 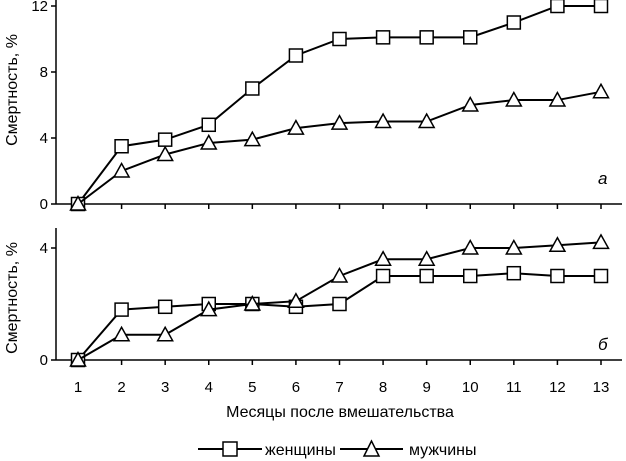 I want to click on x-tick-label: 11, so click(x=514, y=387).